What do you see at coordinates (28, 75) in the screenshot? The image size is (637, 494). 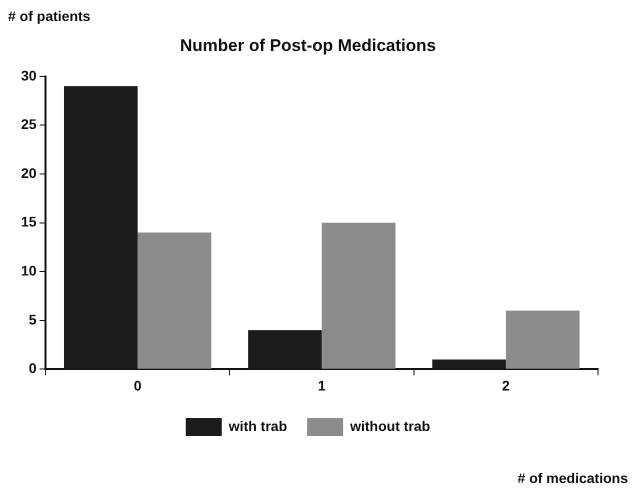 I see `y-tick-label: 30` at bounding box center [28, 75].